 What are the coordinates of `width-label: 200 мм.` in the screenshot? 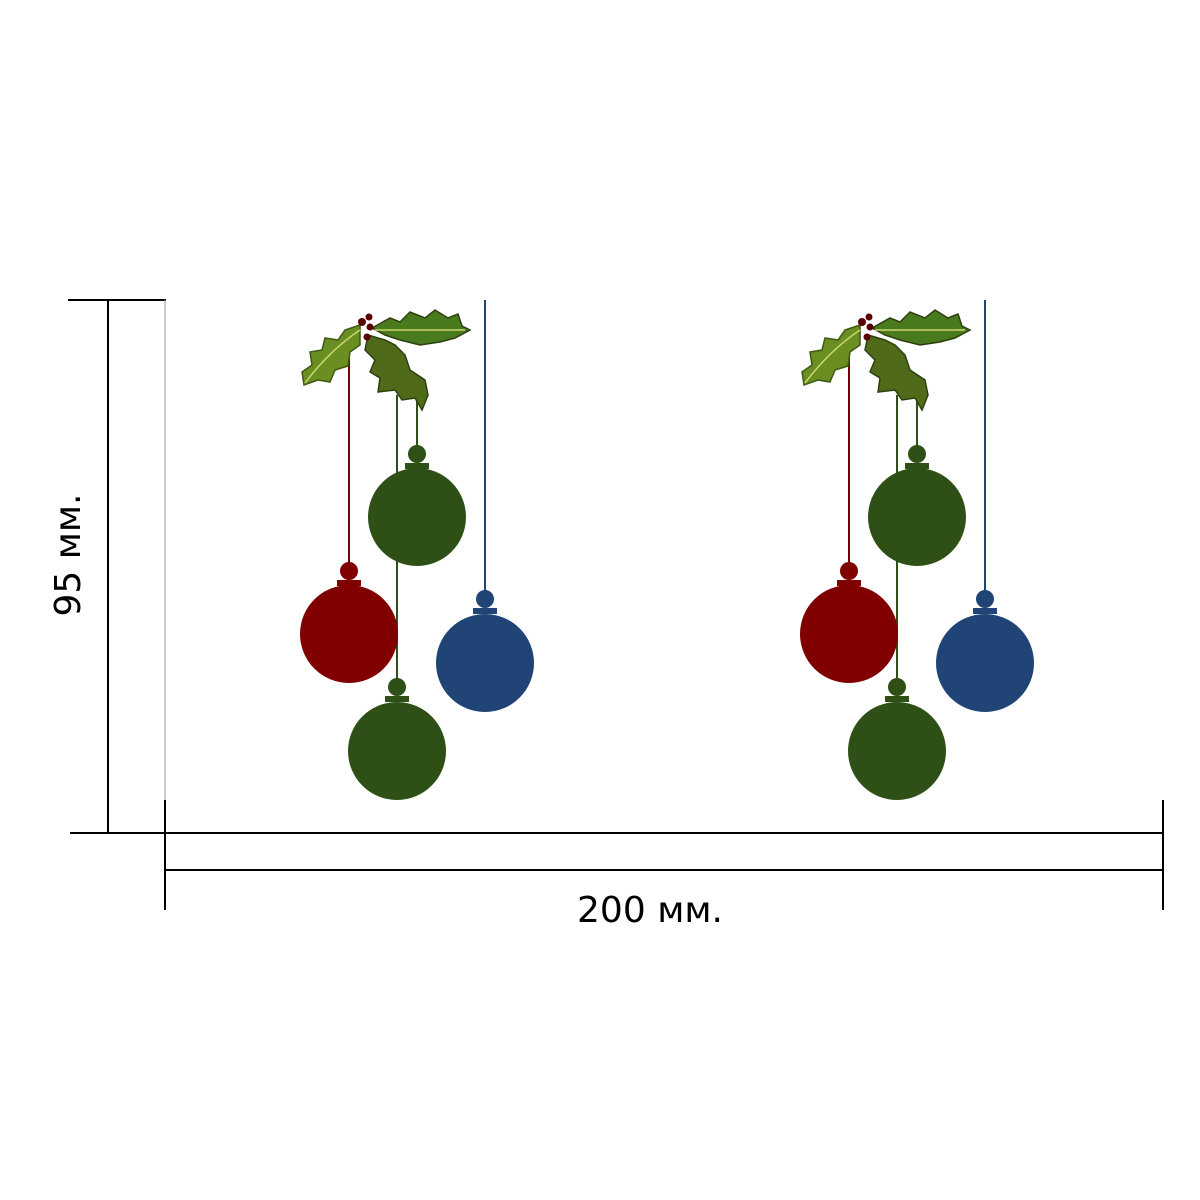 It's located at (650, 910).